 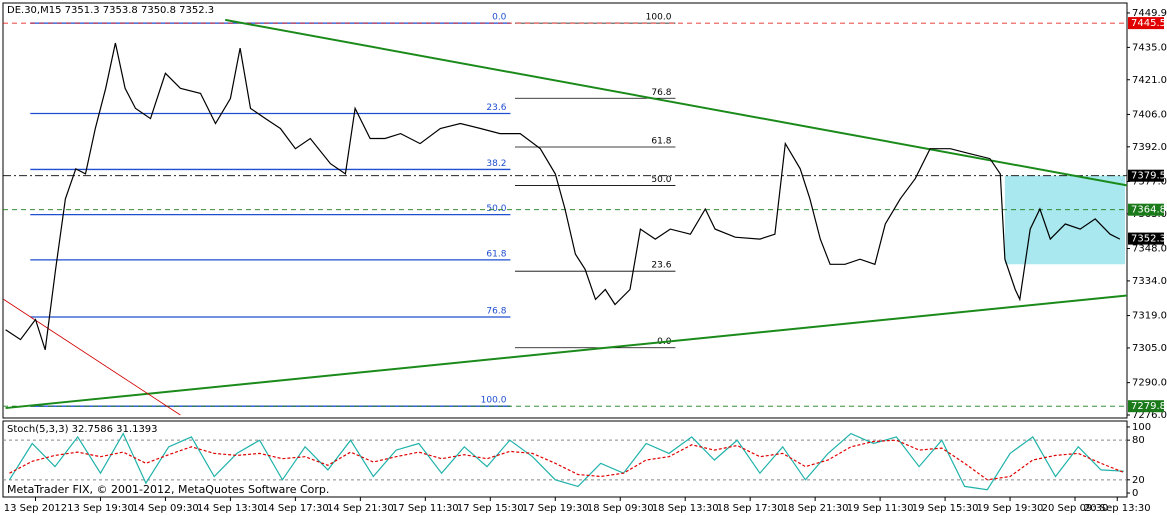 What do you see at coordinates (82, 429) in the screenshot?
I see `stoch-title: Stoch(5,3,3) 32.7586 31.1393` at bounding box center [82, 429].